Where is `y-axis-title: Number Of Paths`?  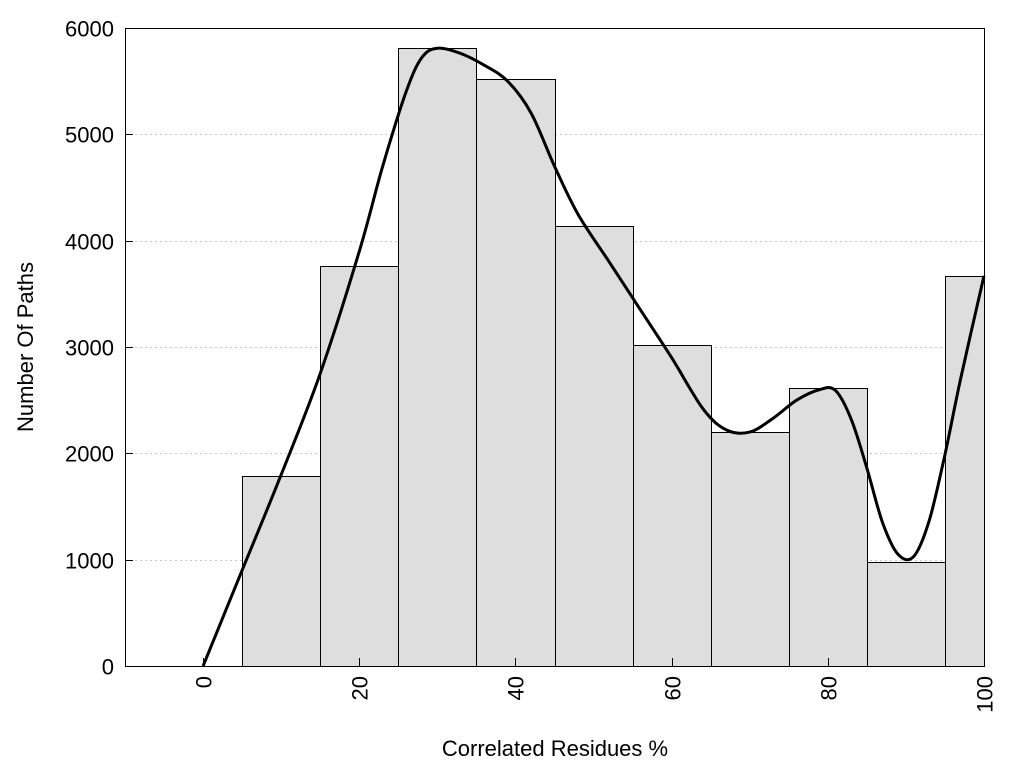
y-axis-title: Number Of Paths is located at coordinates (25, 347).